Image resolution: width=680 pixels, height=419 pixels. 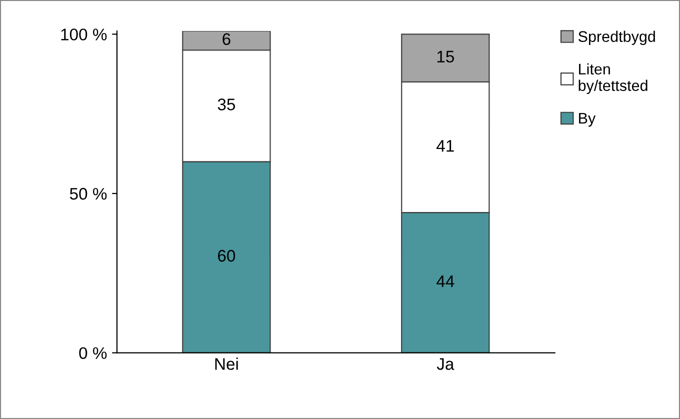 I want to click on y-tick-label: 100 %, so click(x=84, y=34).